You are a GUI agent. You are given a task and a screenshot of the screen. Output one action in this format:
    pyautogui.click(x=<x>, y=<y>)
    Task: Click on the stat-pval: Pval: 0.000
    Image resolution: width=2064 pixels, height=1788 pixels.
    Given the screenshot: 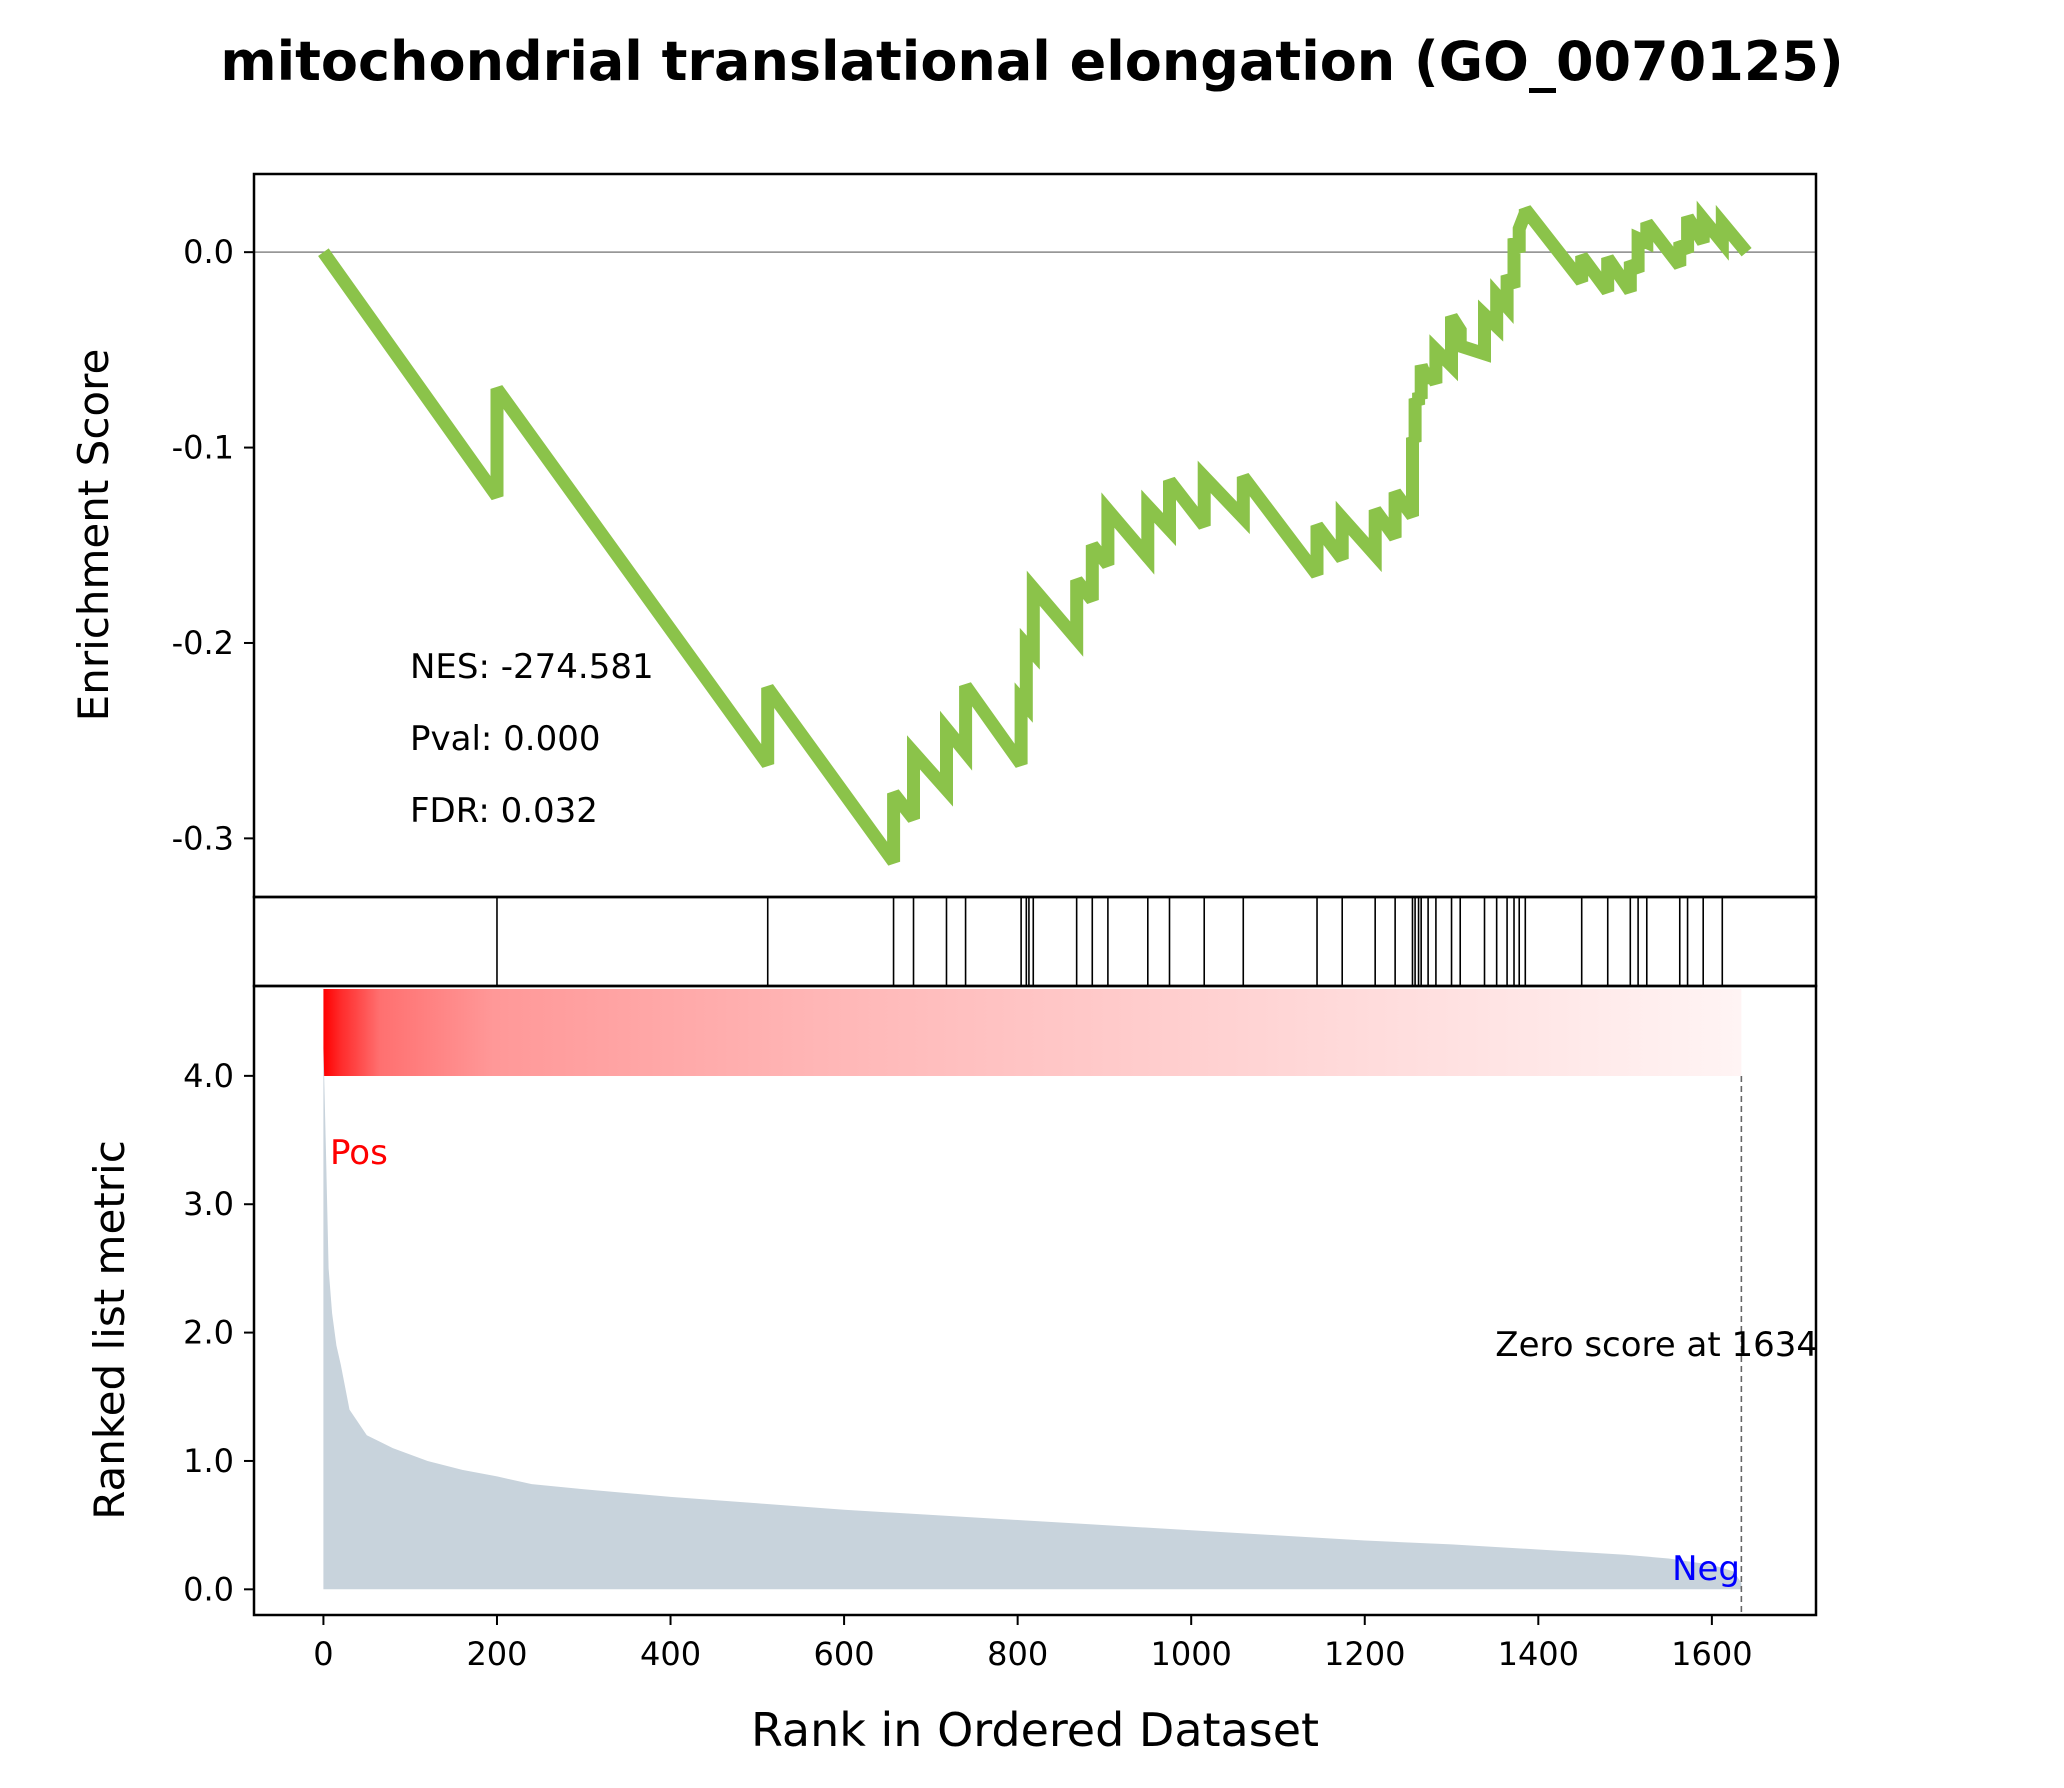 What is the action you would take?
    pyautogui.click(x=505, y=739)
    